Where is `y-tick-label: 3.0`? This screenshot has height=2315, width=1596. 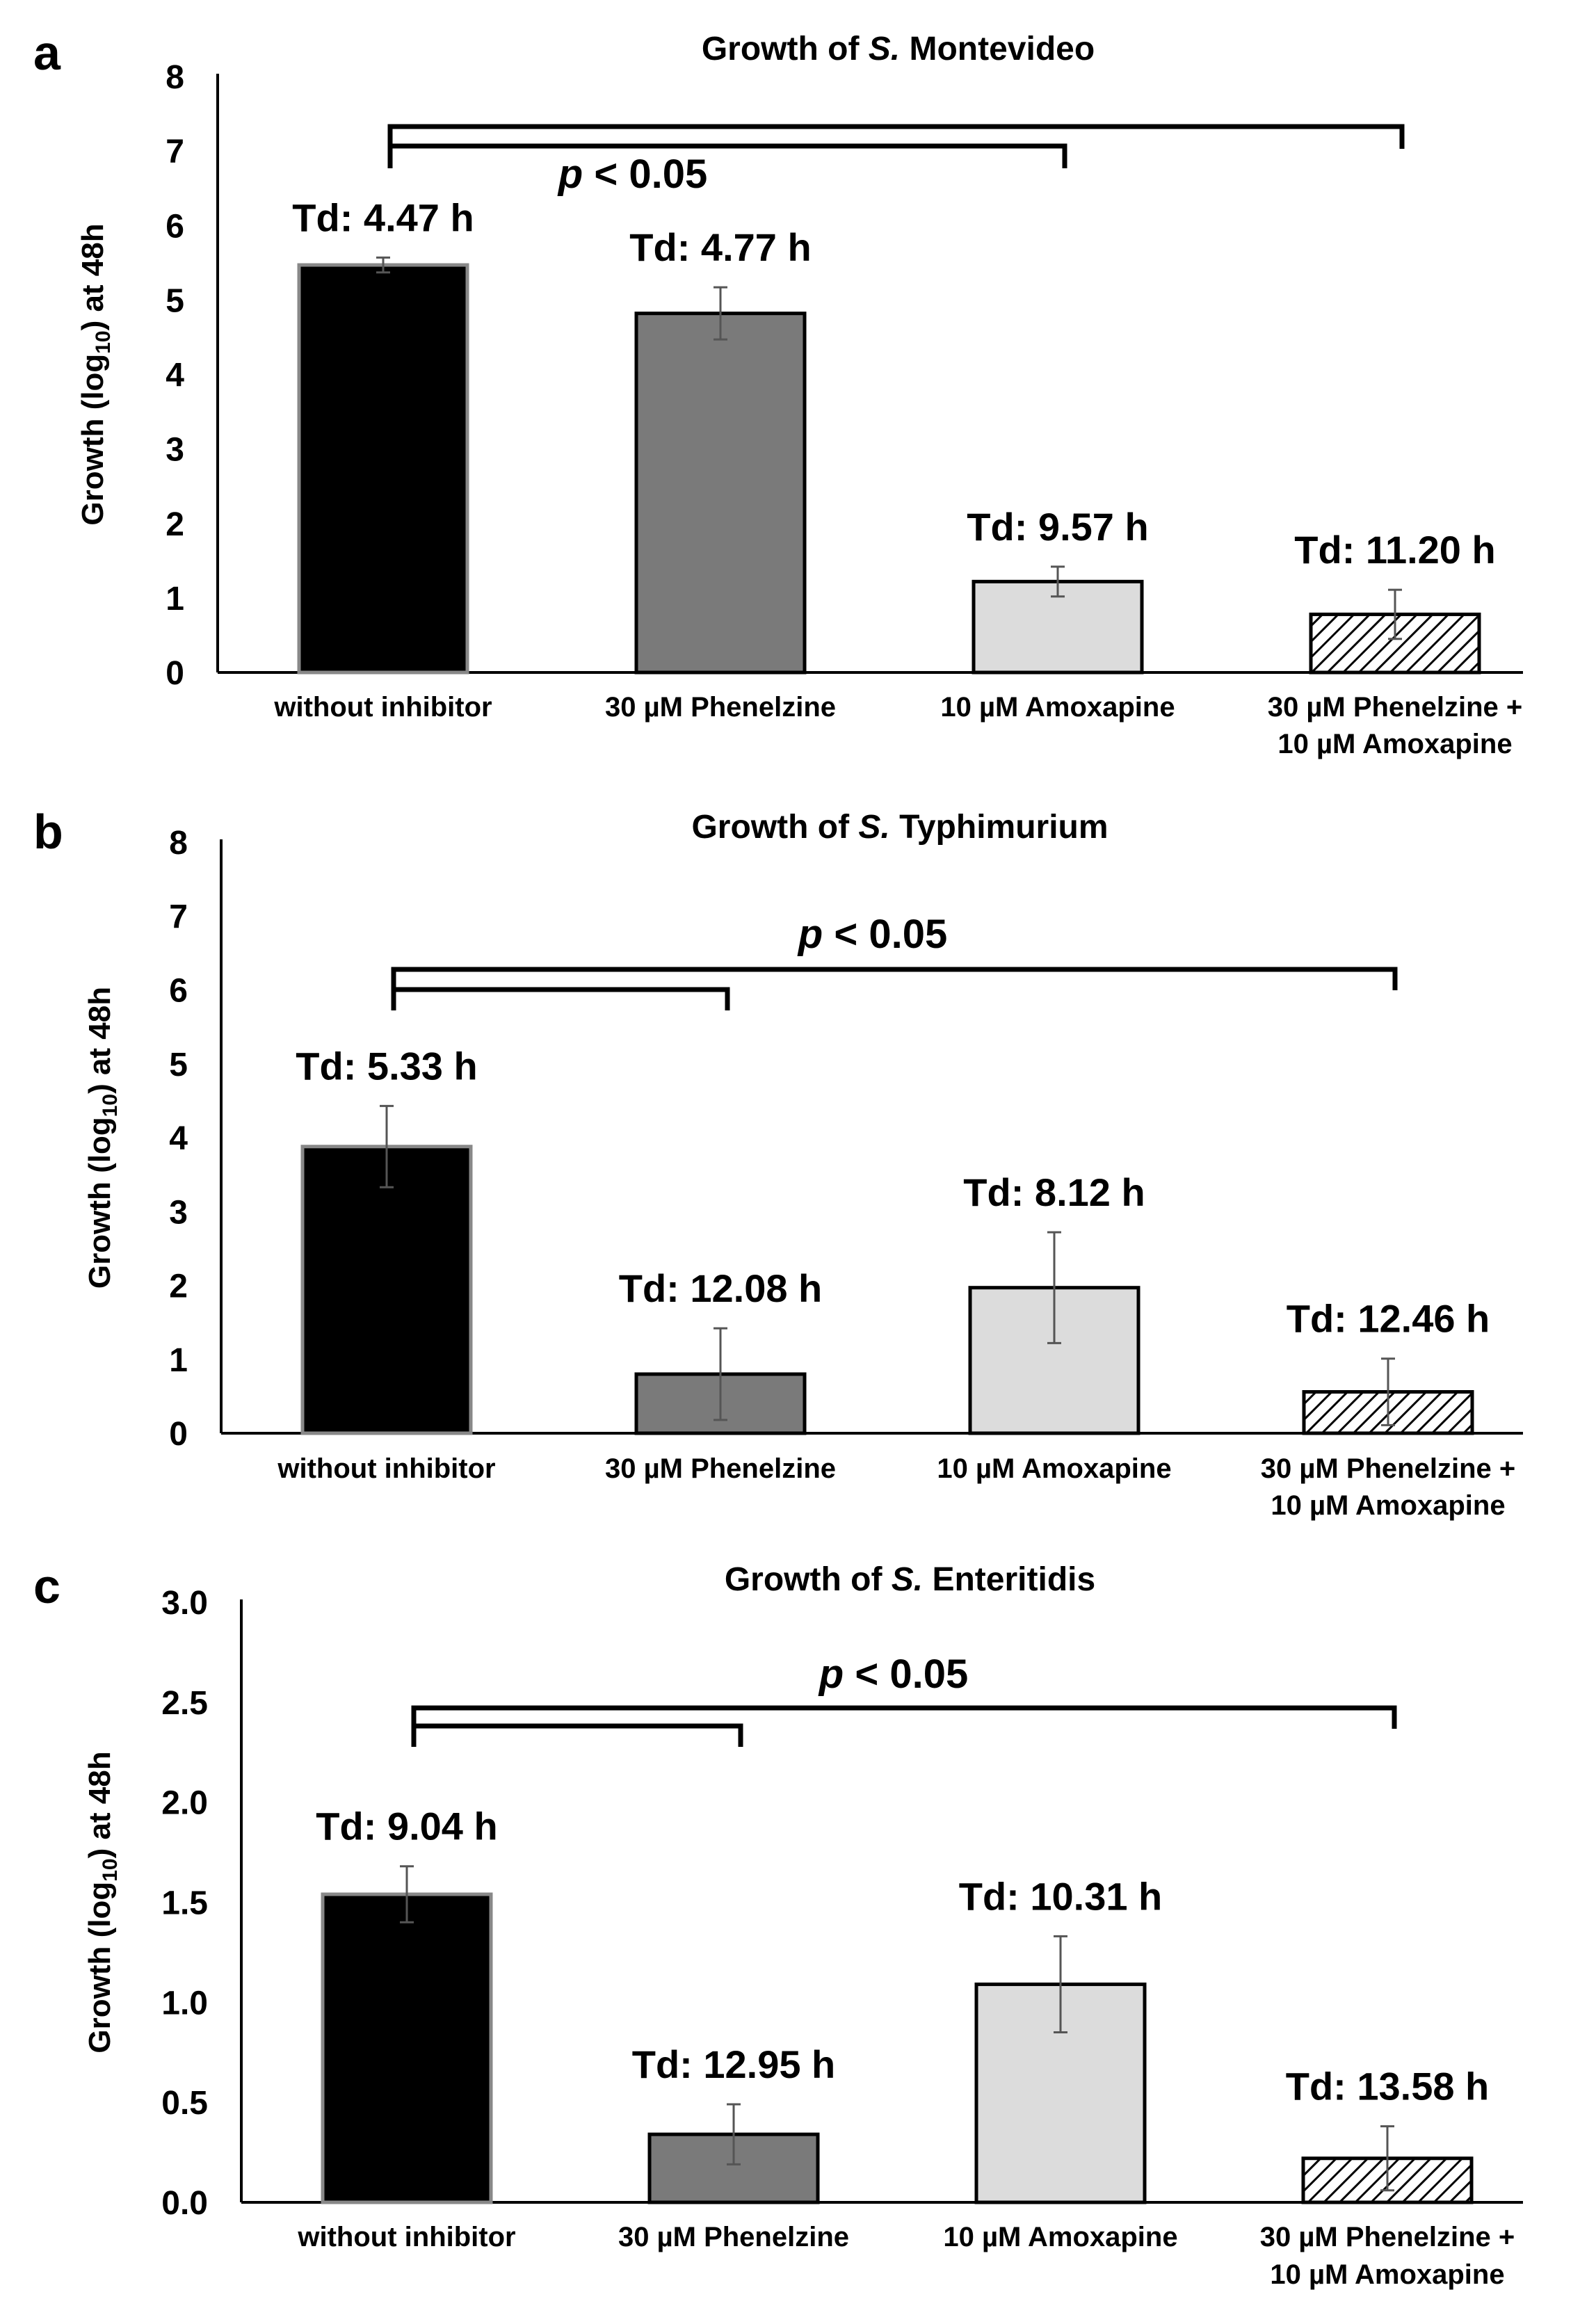 y-tick-label: 3.0 is located at coordinates (184, 1603).